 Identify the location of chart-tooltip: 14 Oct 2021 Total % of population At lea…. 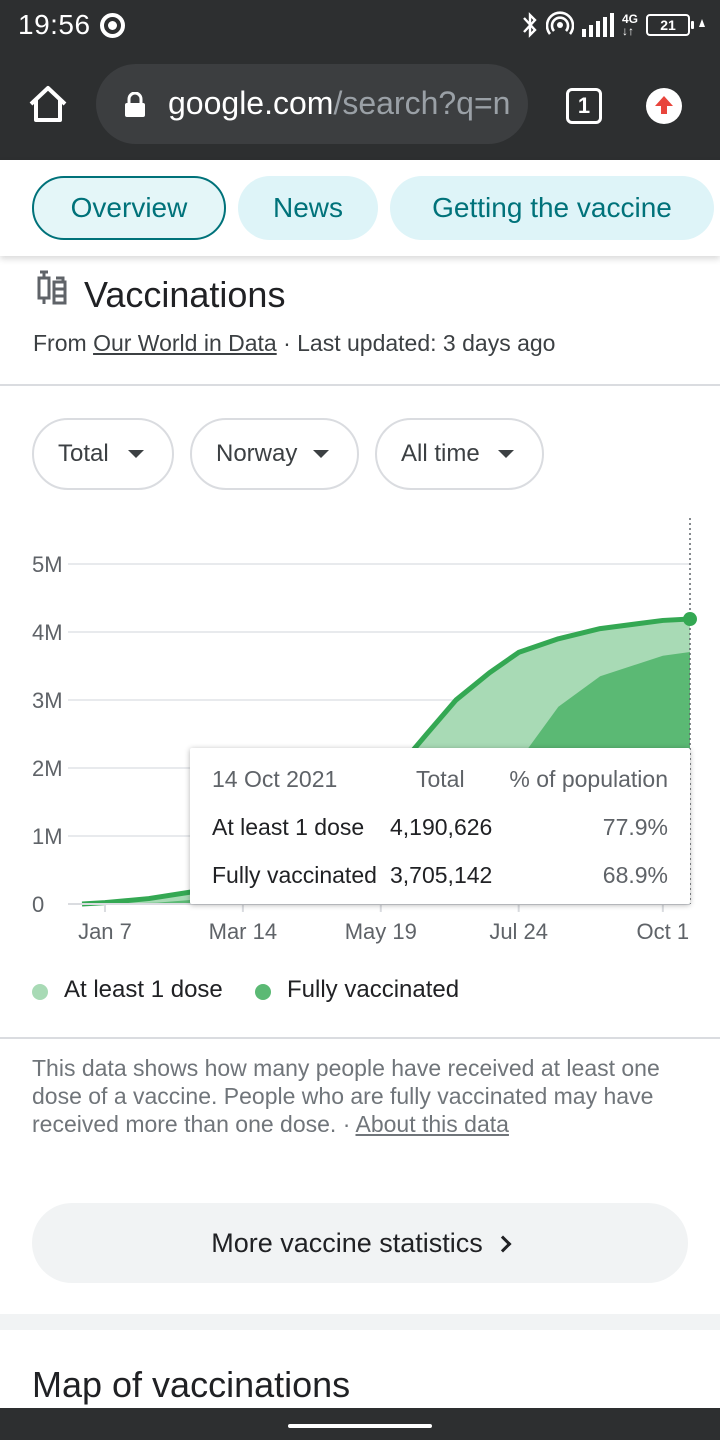
(440, 826).